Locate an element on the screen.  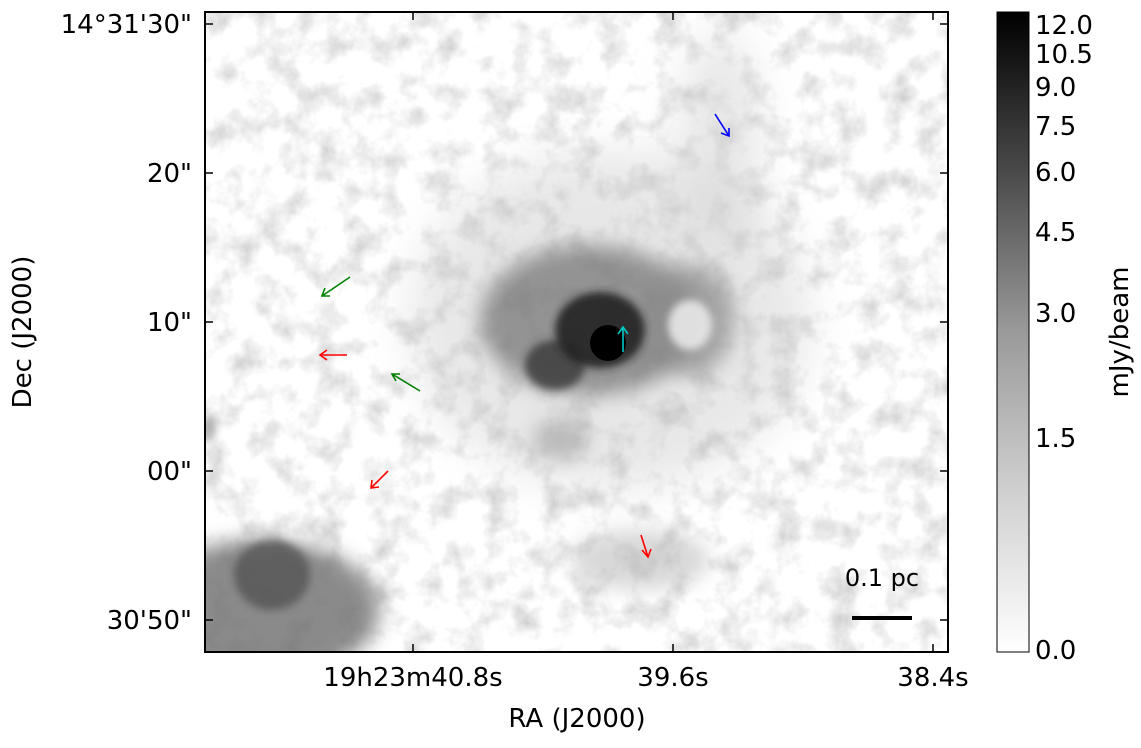
x-tick-label: 19h23m40.8s is located at coordinates (412, 678).